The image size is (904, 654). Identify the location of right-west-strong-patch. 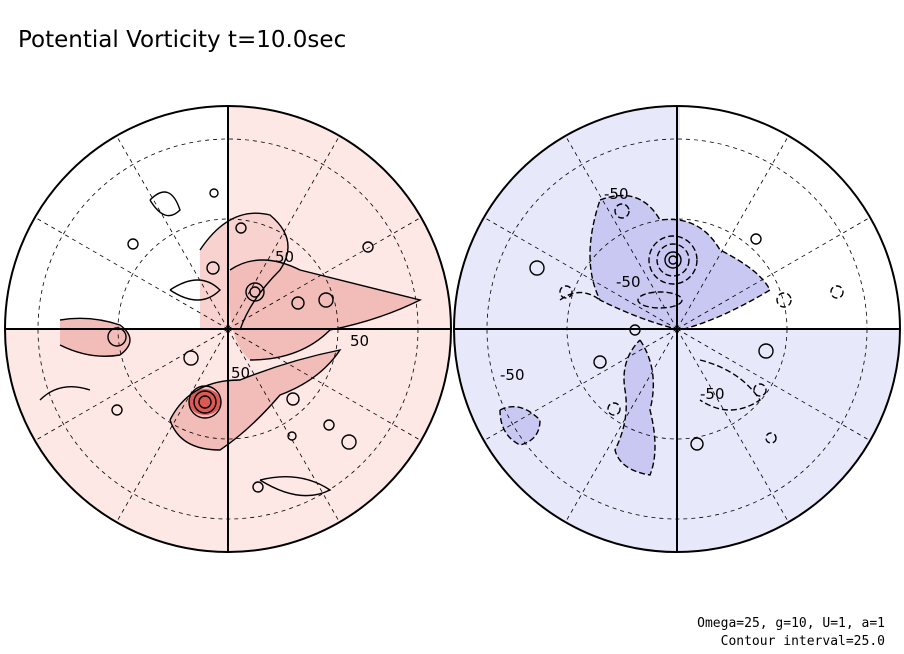
(520, 425).